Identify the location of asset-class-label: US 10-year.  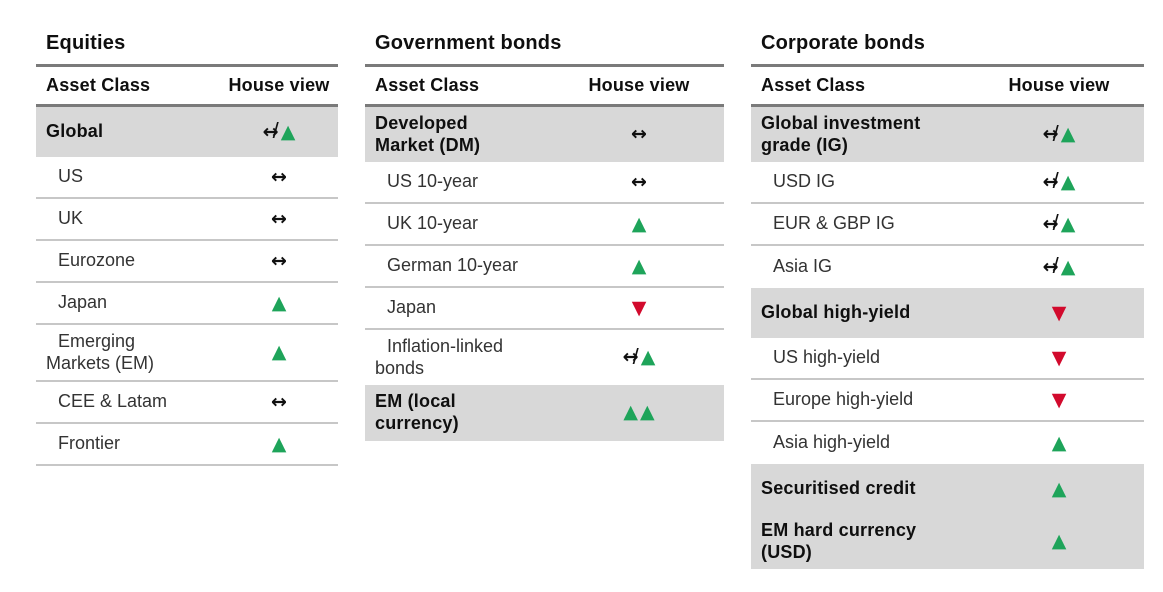
(433, 181).